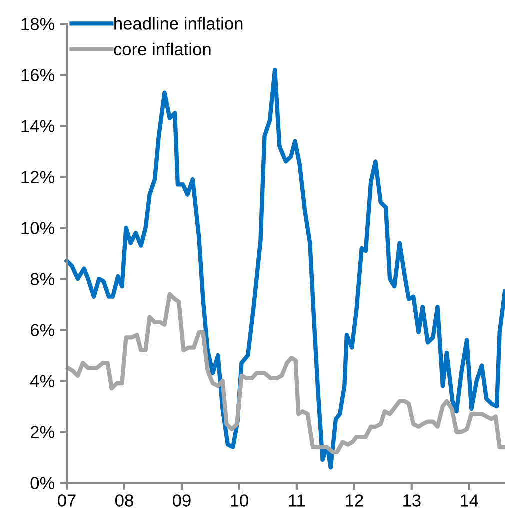  Describe the element at coordinates (42, 330) in the screenshot. I see `y-tick-label: 6%` at that location.